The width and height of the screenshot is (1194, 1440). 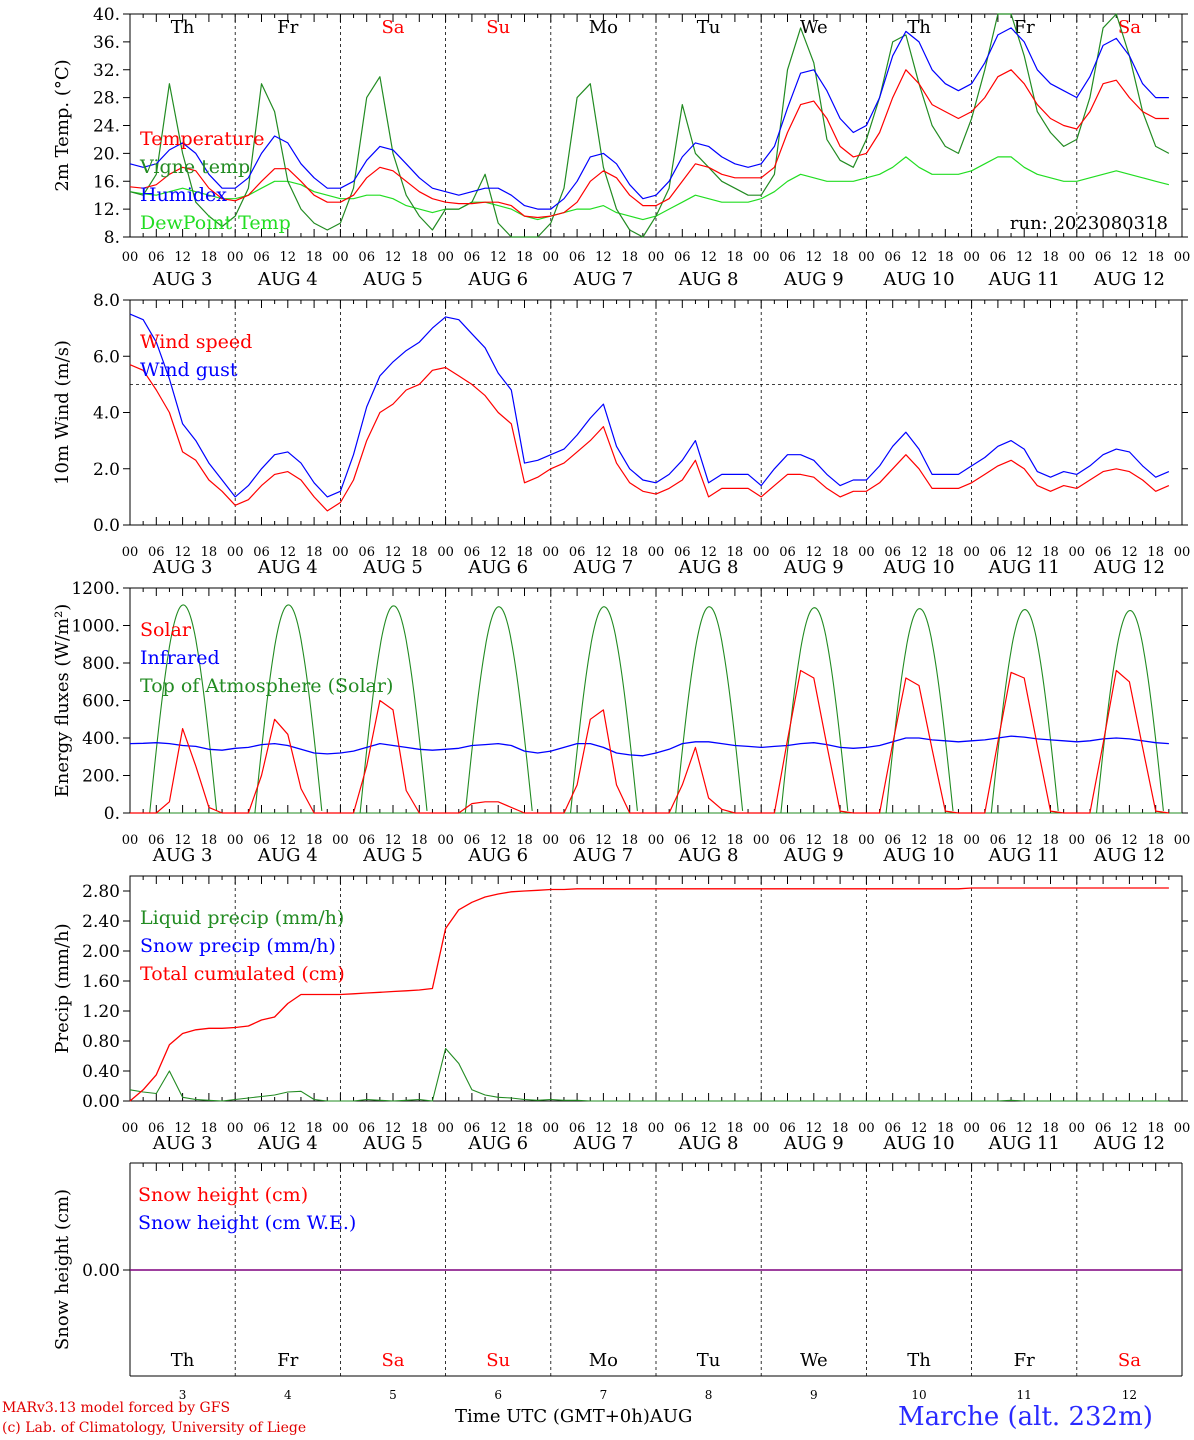 What do you see at coordinates (247, 1223) in the screenshot?
I see `snow-legend-snow-height-cm-w-e-: Snow height (cm W.E.)` at bounding box center [247, 1223].